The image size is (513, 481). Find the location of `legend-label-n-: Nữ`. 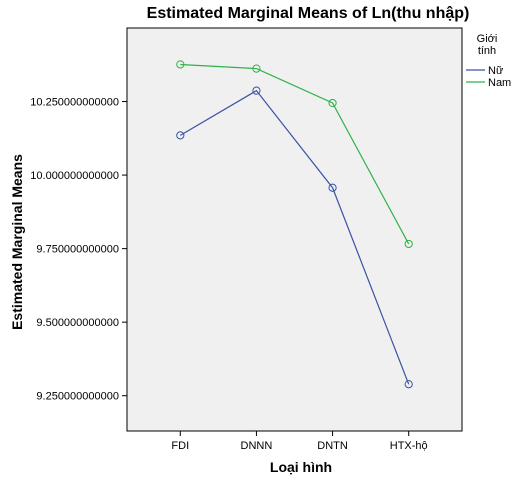

legend-label-n-: Nữ is located at coordinates (496, 71).